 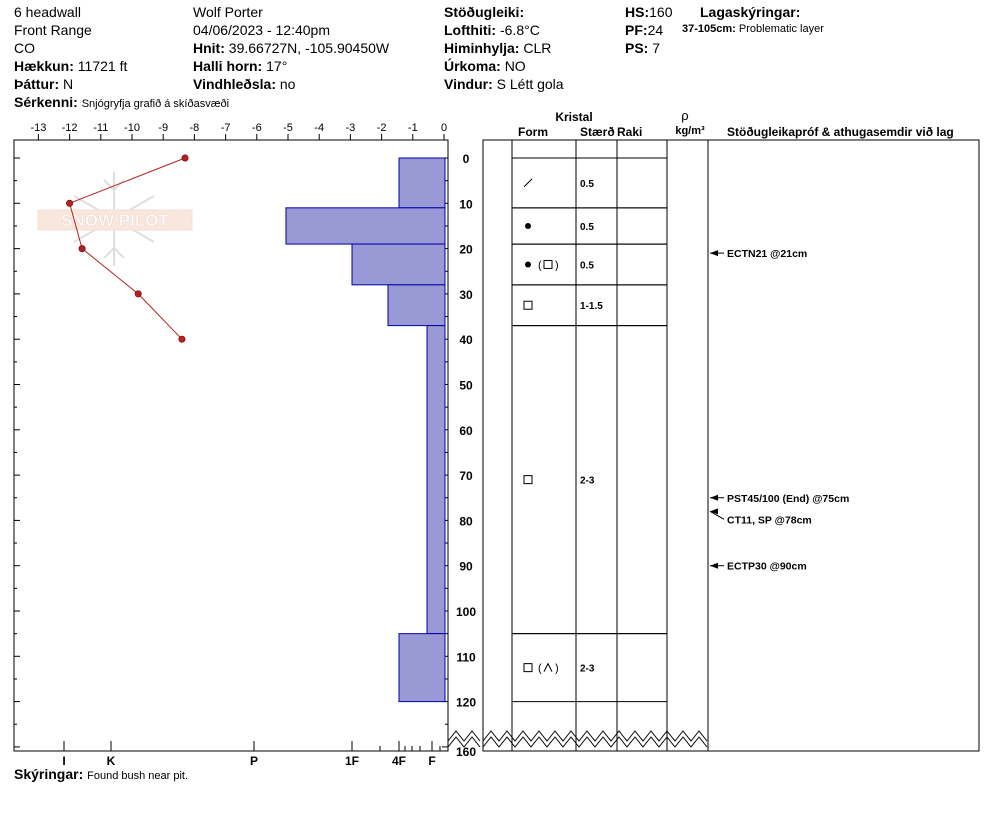 What do you see at coordinates (38, 128) in the screenshot?
I see `temp-tick-label: -13` at bounding box center [38, 128].